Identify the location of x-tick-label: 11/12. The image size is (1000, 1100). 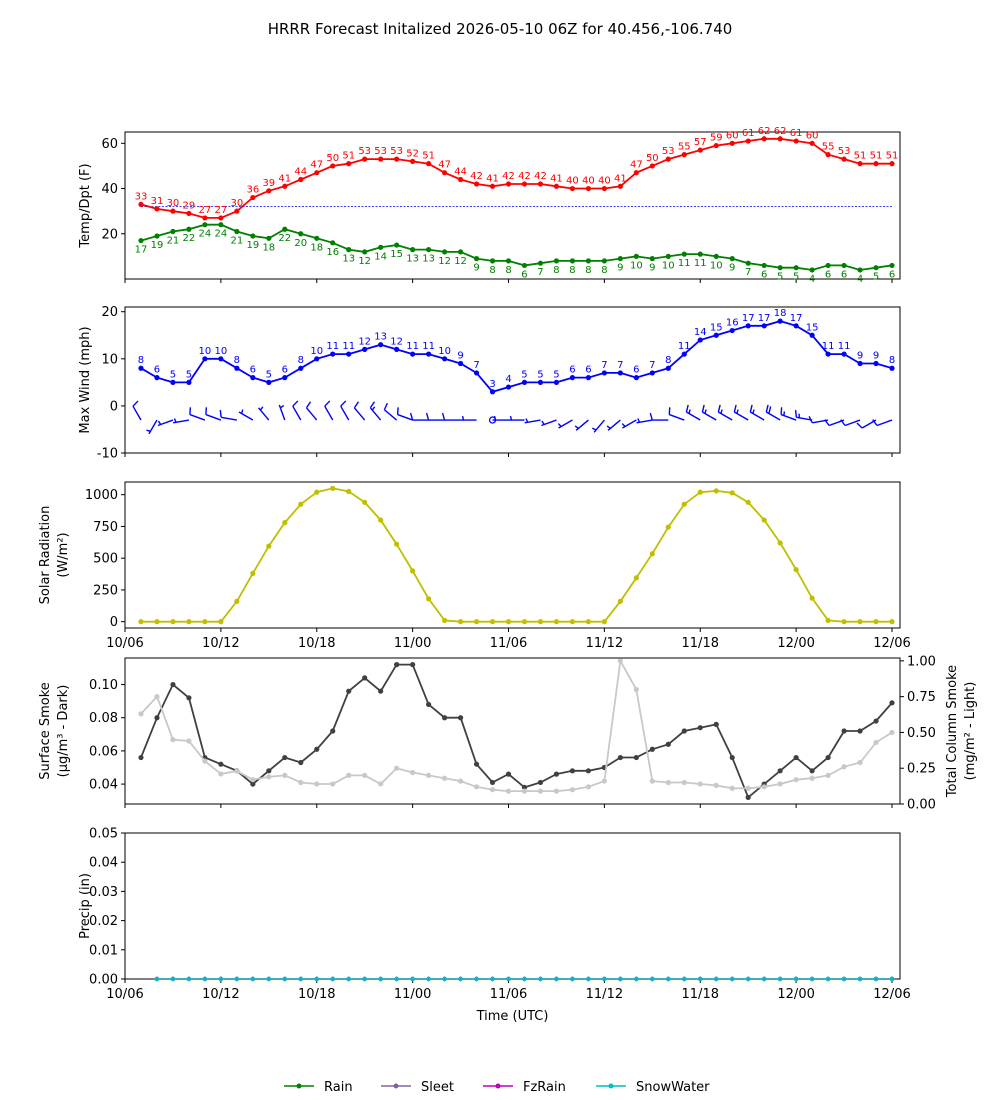
(604, 643).